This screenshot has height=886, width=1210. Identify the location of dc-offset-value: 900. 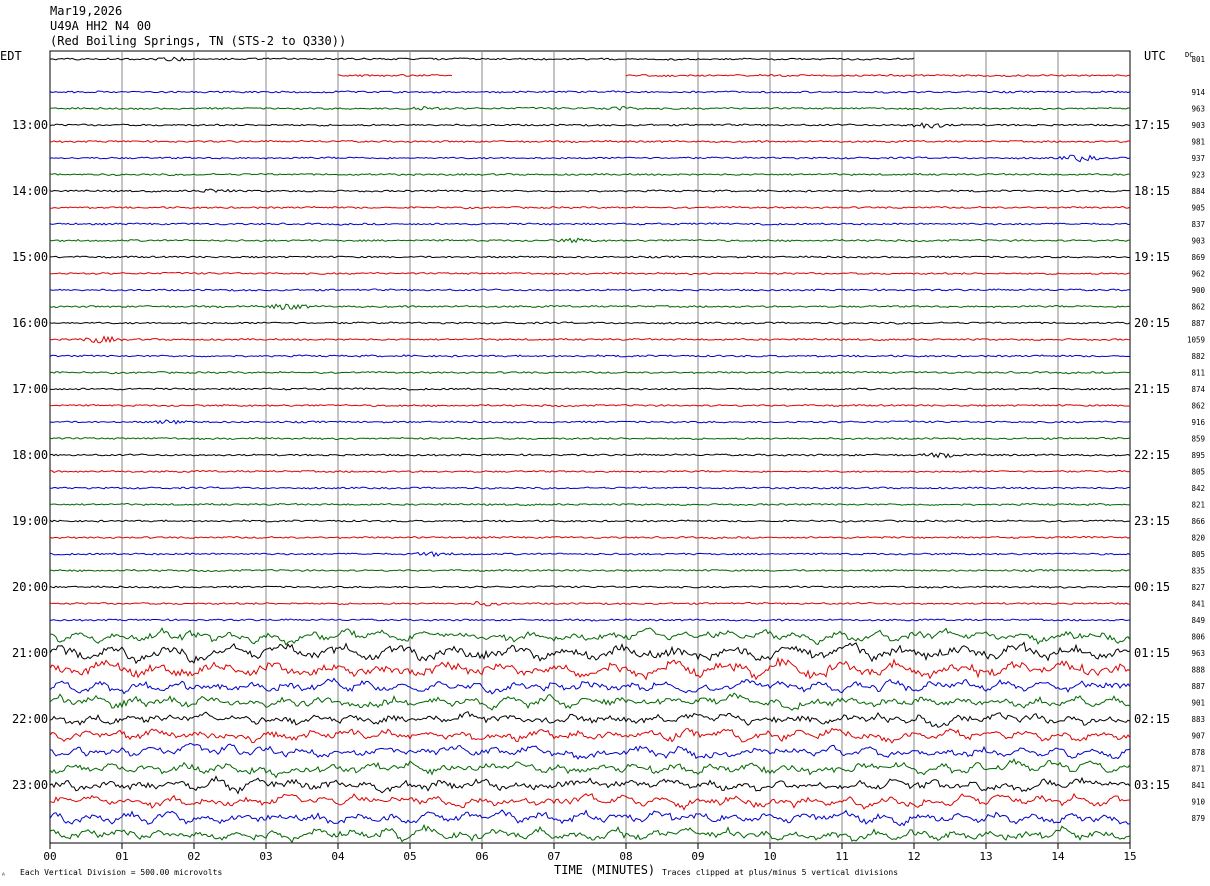
(1198, 290).